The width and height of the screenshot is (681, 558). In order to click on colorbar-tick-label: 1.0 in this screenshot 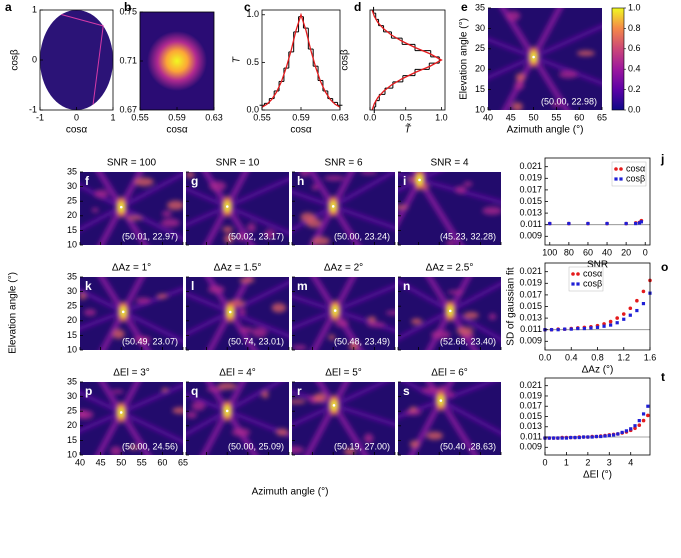, I will do `click(634, 7)`.